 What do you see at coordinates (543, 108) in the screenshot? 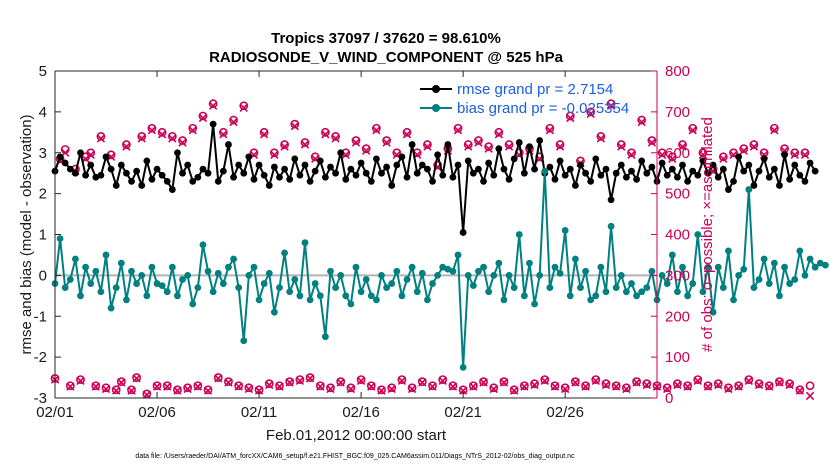
I see `legend-bias-label: bias grand pr = -0.025354` at bounding box center [543, 108].